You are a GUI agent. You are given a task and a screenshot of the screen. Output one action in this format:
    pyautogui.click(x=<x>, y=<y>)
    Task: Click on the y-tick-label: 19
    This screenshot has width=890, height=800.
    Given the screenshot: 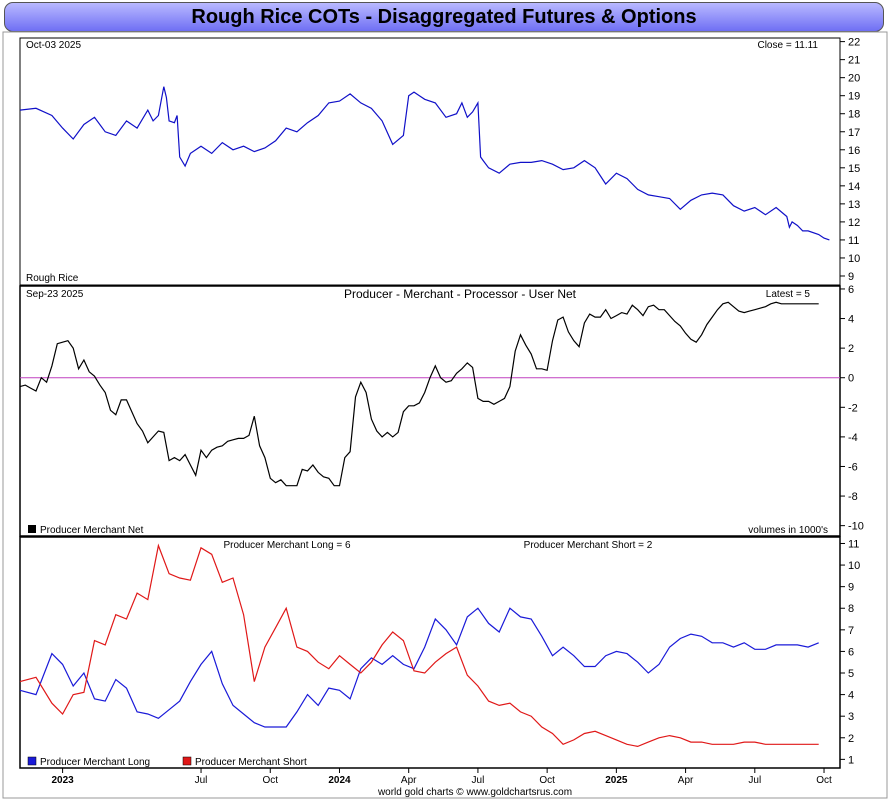 What is the action you would take?
    pyautogui.click(x=854, y=97)
    